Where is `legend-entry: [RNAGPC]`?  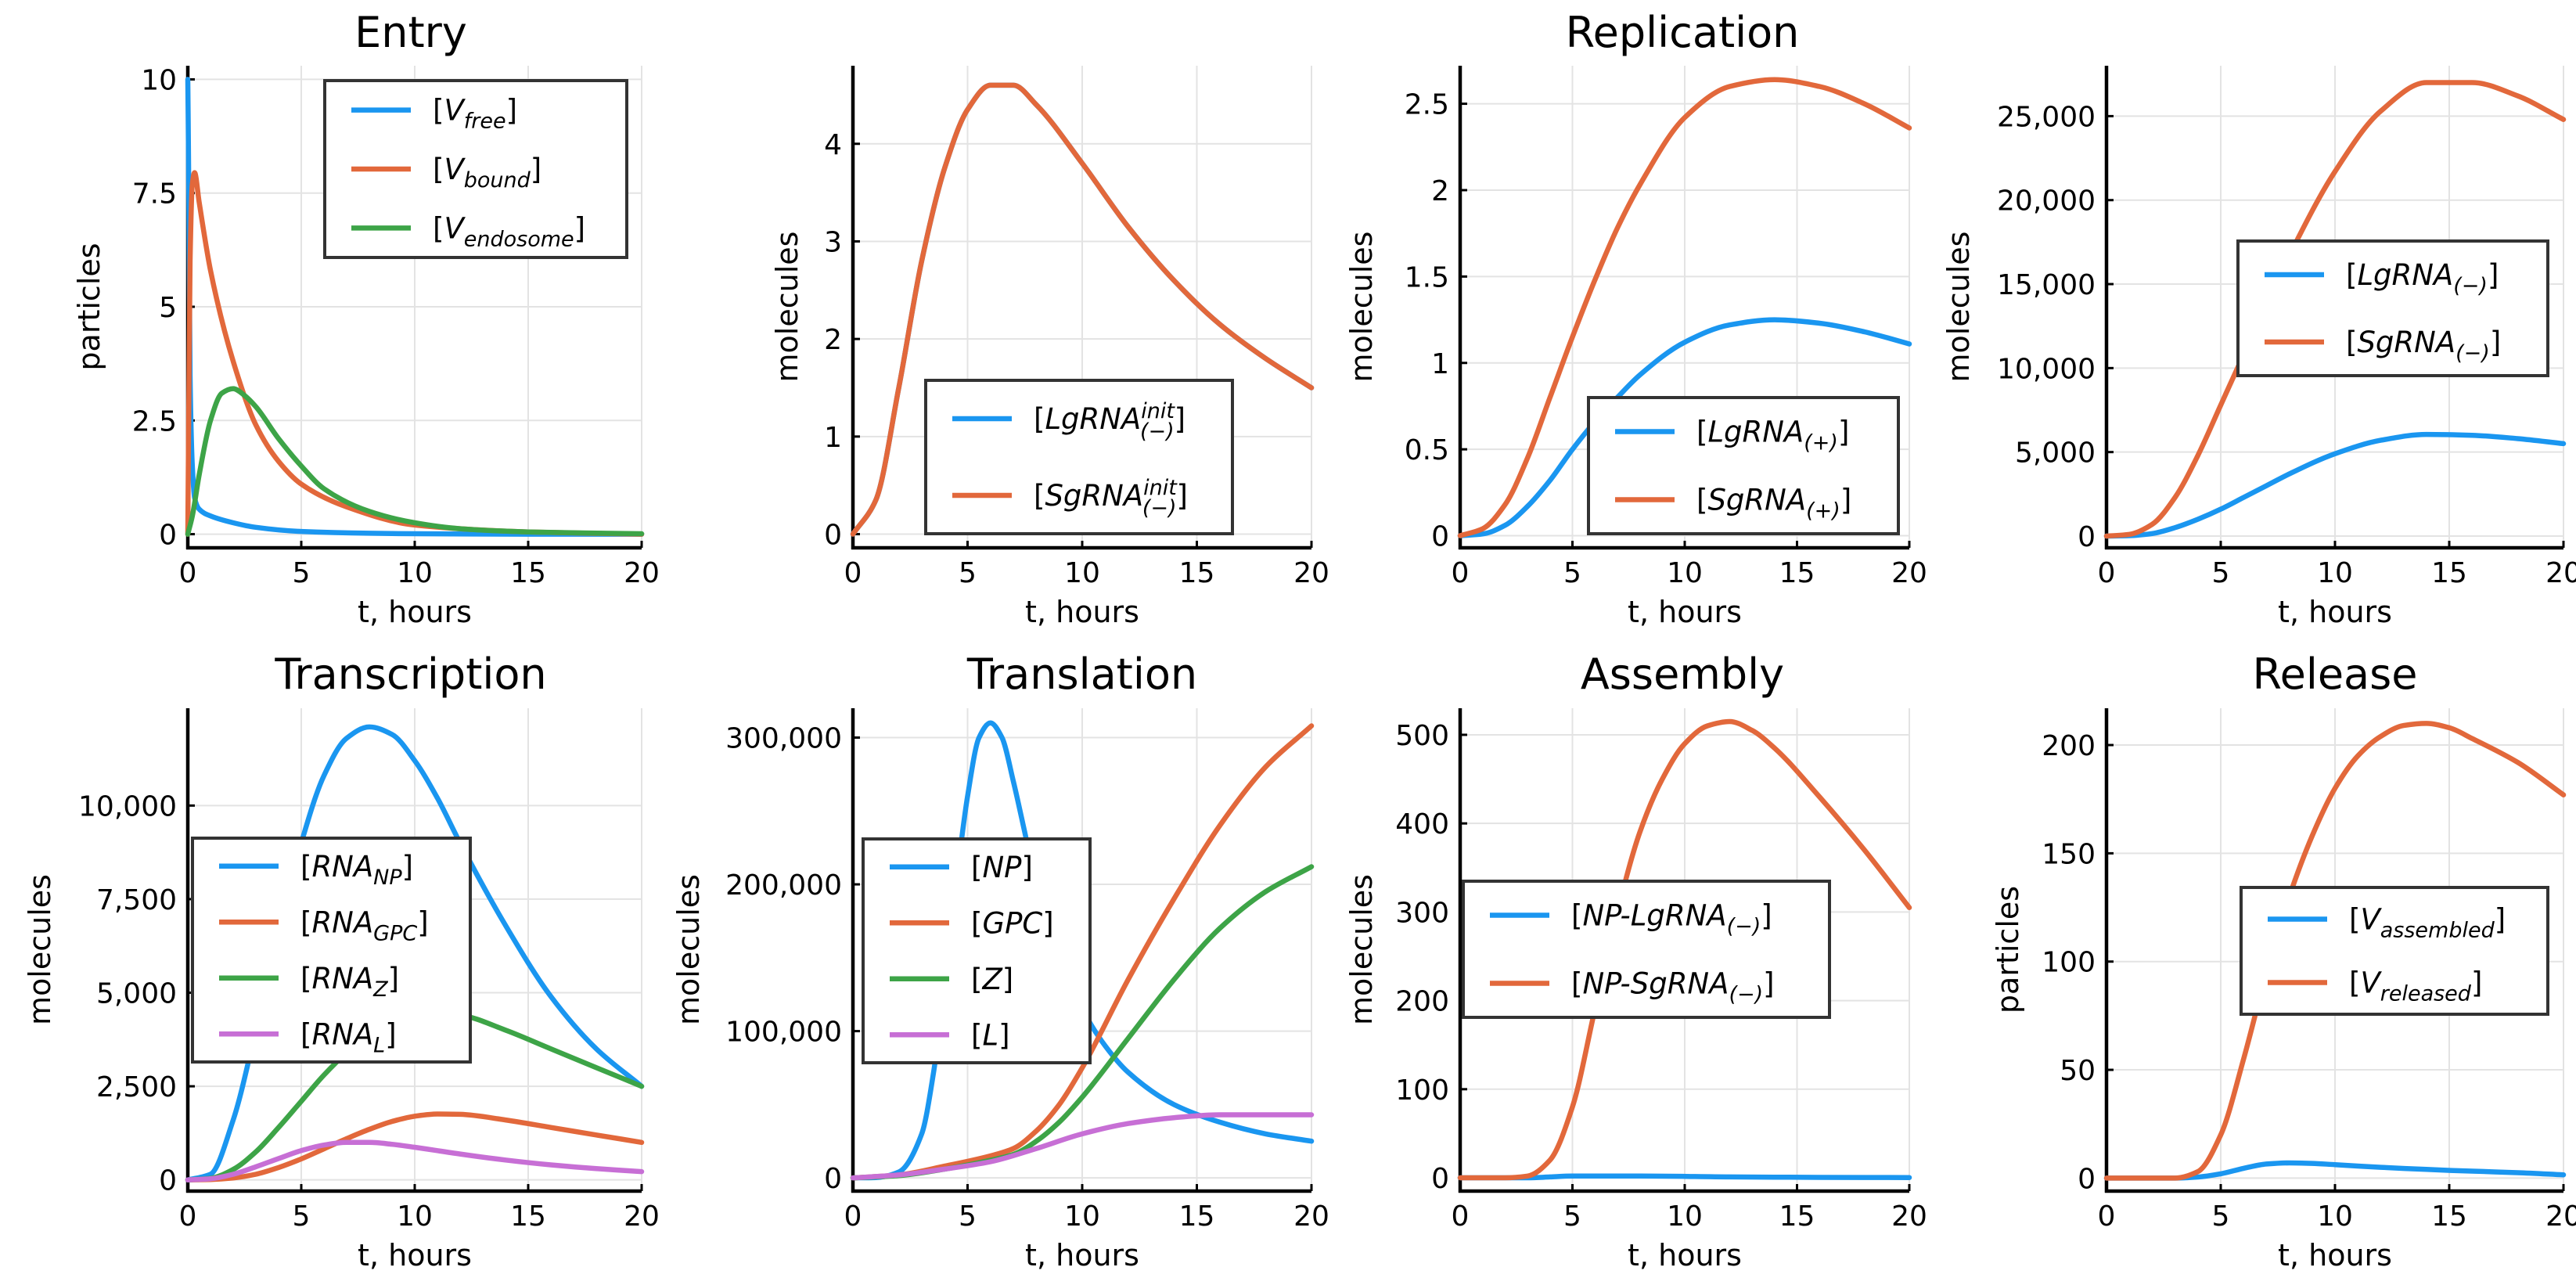 legend-entry: [RNAGPC] is located at coordinates (365, 925).